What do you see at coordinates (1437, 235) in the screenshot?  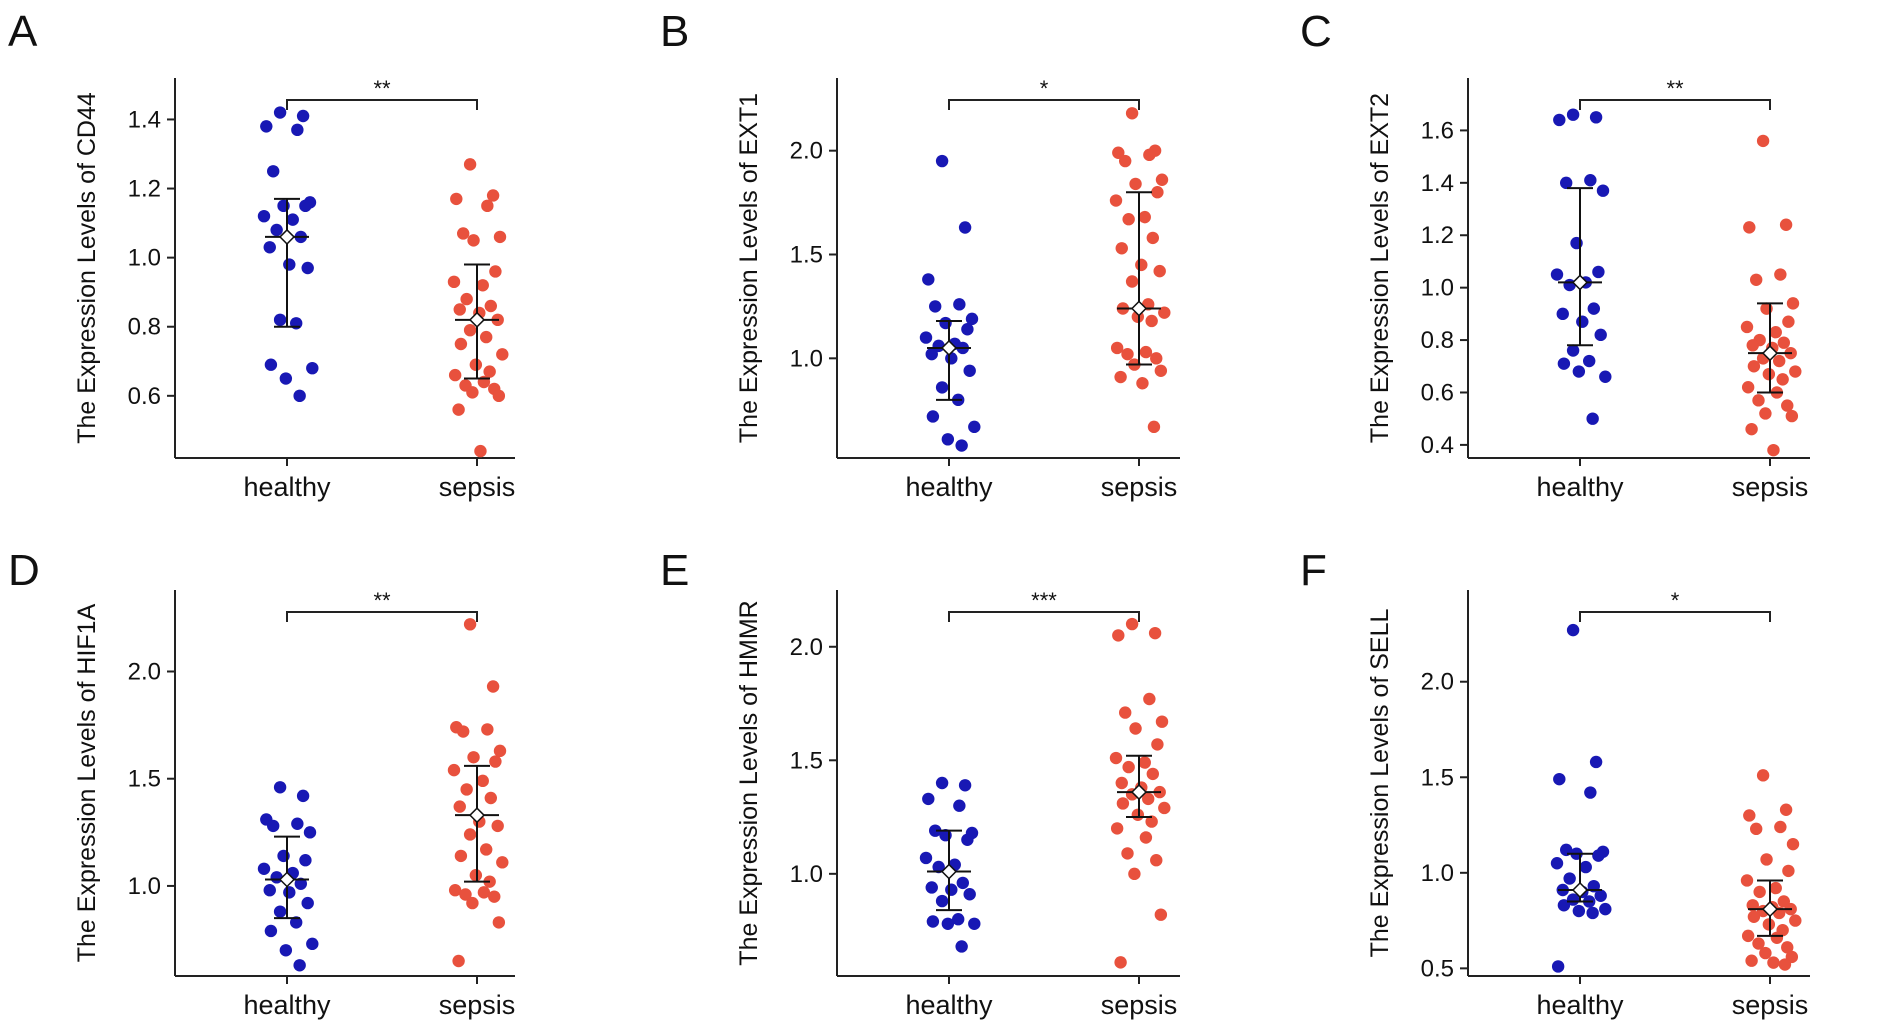 I see `y-tick-label: 1.2` at bounding box center [1437, 235].